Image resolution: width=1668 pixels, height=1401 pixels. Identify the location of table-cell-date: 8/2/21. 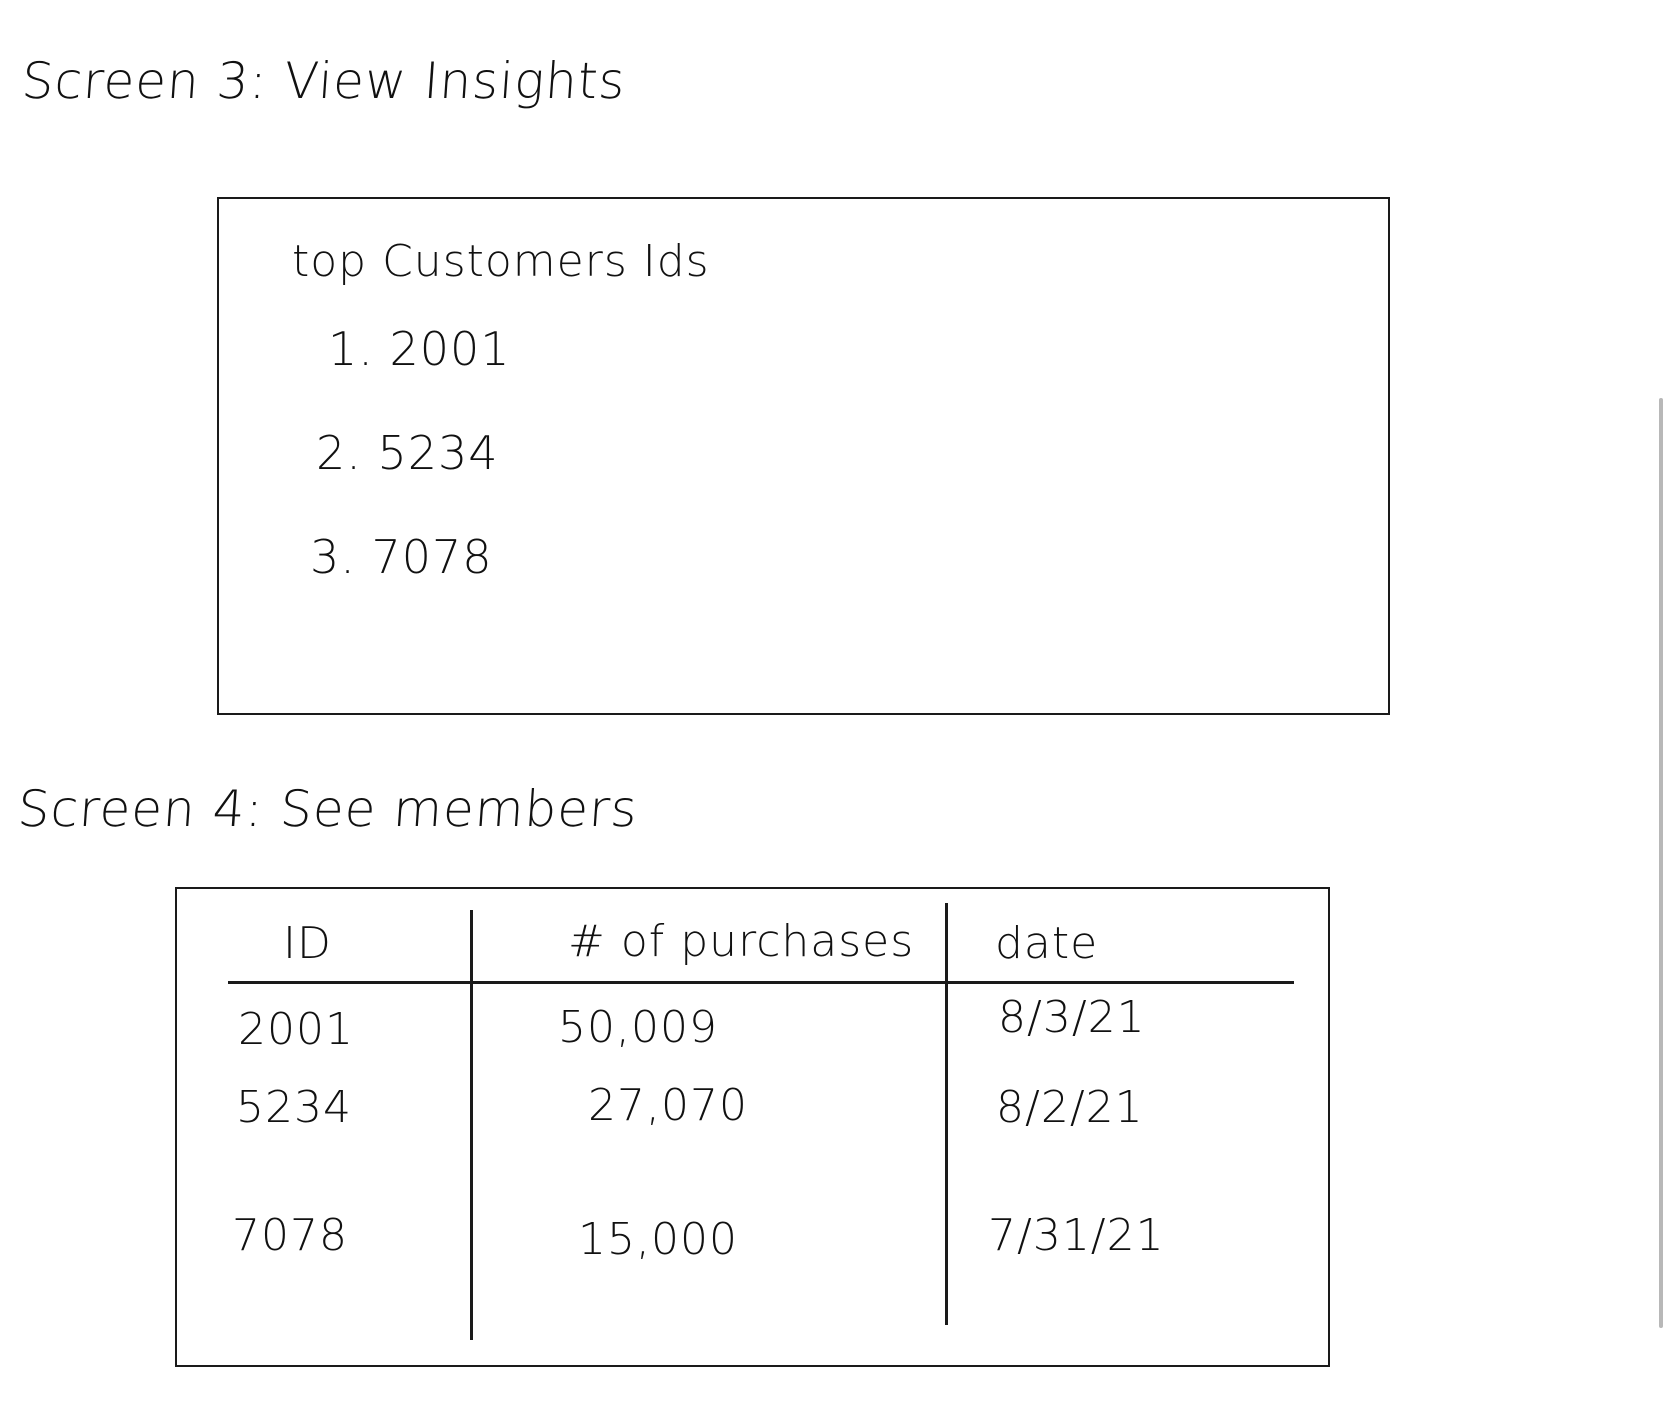
(1070, 1107).